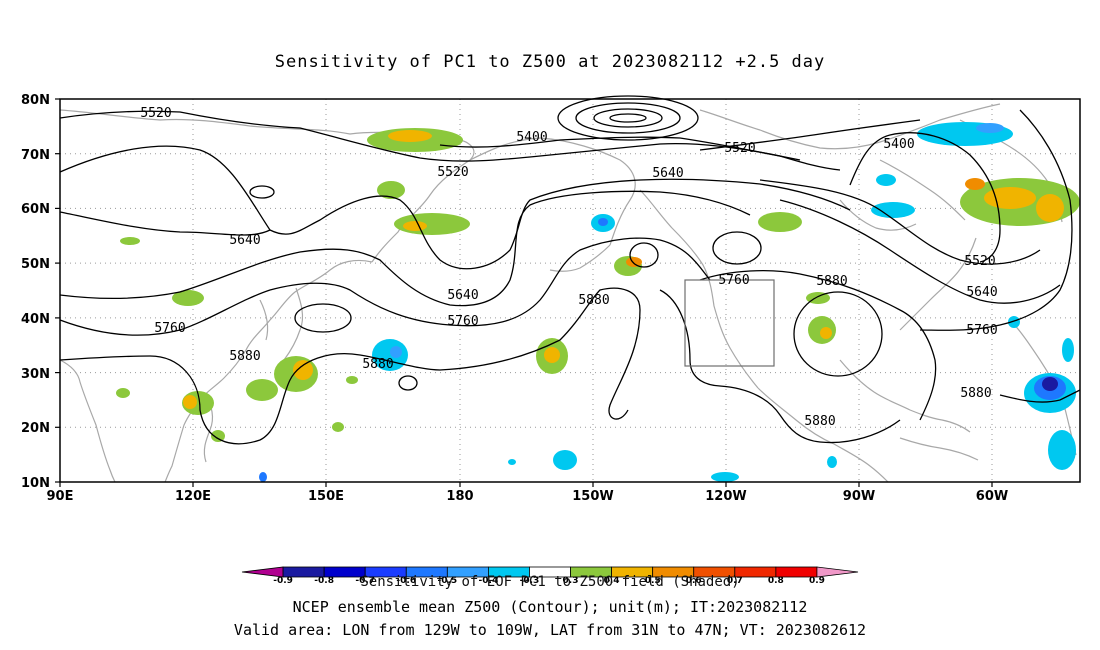  What do you see at coordinates (552, 191) in the screenshot?
I see `coast-alaska` at bounding box center [552, 191].